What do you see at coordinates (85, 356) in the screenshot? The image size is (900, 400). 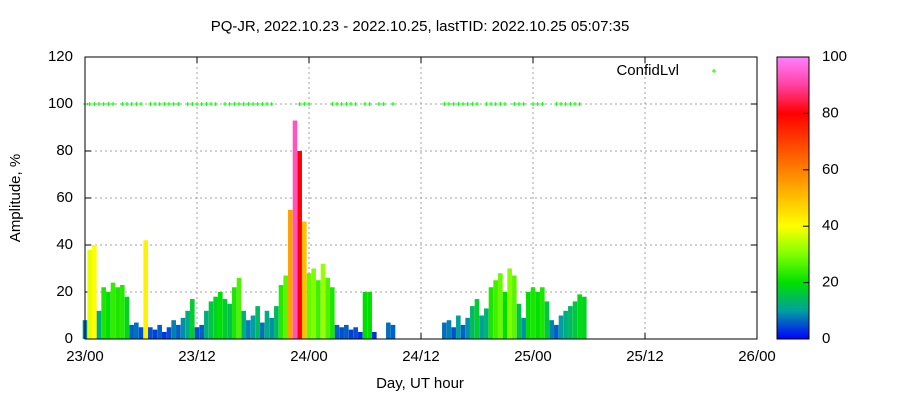 I see `x-tick-label: 23/00` at bounding box center [85, 356].